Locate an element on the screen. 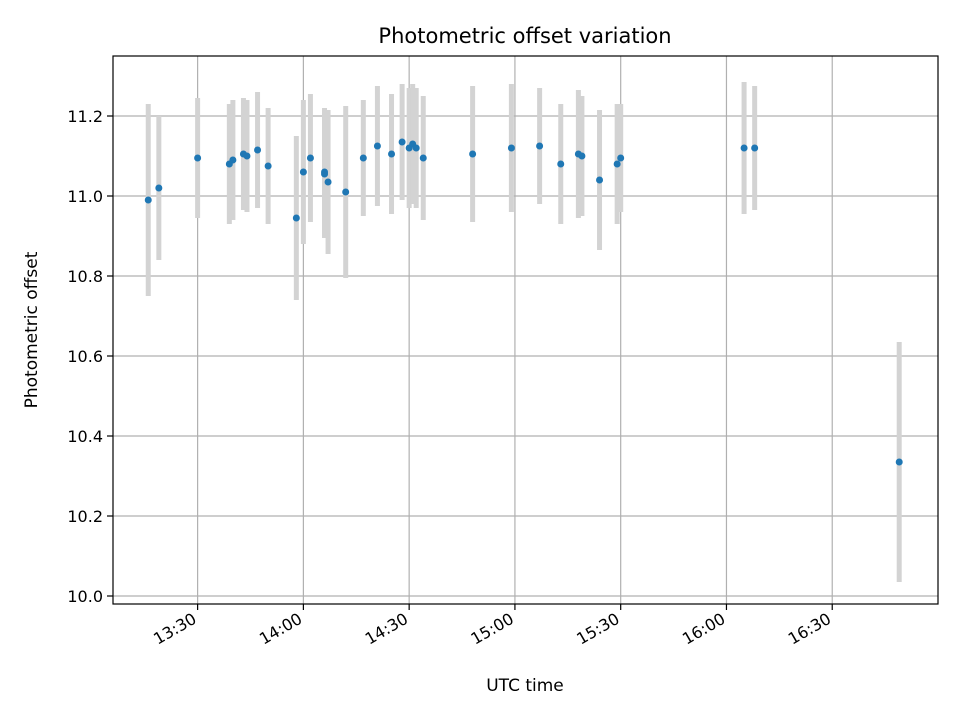 The height and width of the screenshot is (720, 960). y-tick-label: 10.2 is located at coordinates (85, 516).